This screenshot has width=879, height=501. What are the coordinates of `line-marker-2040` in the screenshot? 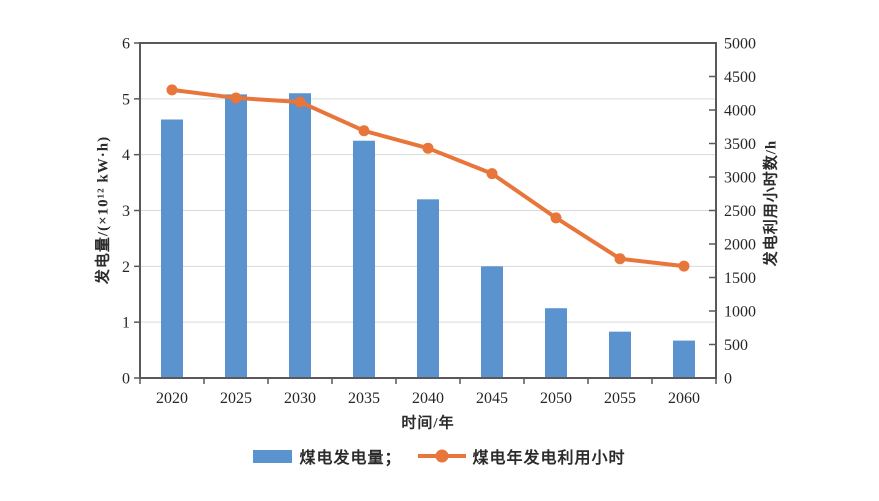 It's located at (428, 148).